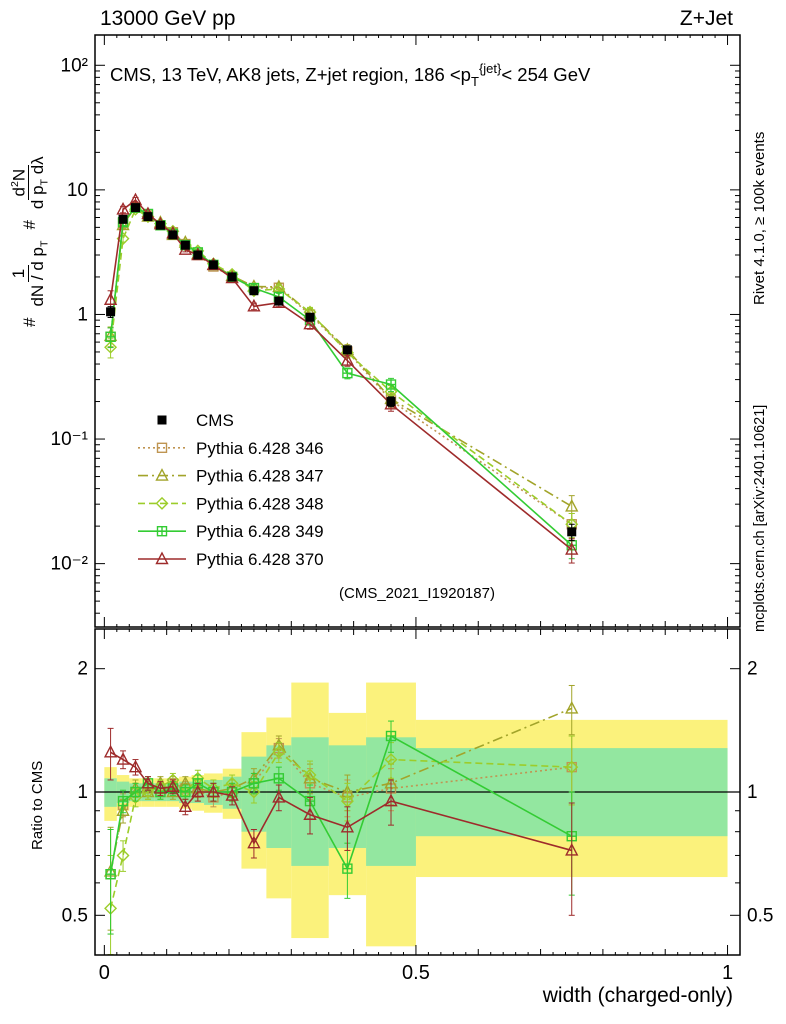 The height and width of the screenshot is (1024, 786). I want to click on main-y-axis-label: # 1 dN / d pT # d2N d pT dλ, so click(30, 172).